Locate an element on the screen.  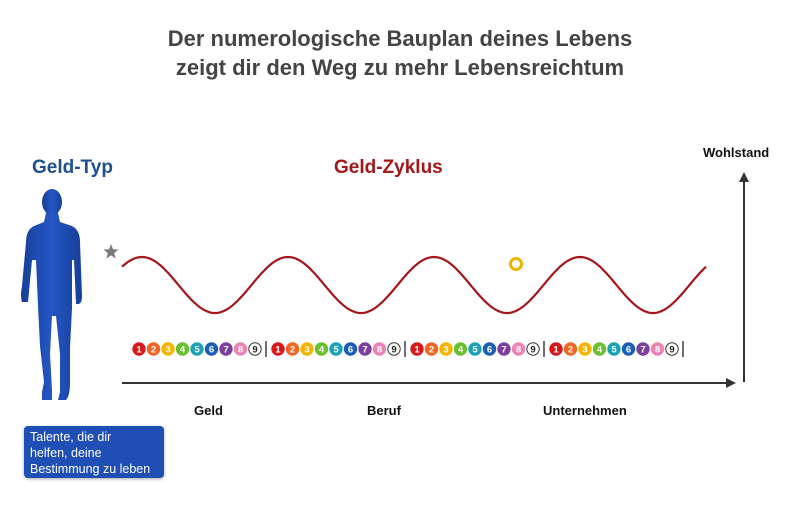
money-type-label: Geld-Typ is located at coordinates (72, 167).